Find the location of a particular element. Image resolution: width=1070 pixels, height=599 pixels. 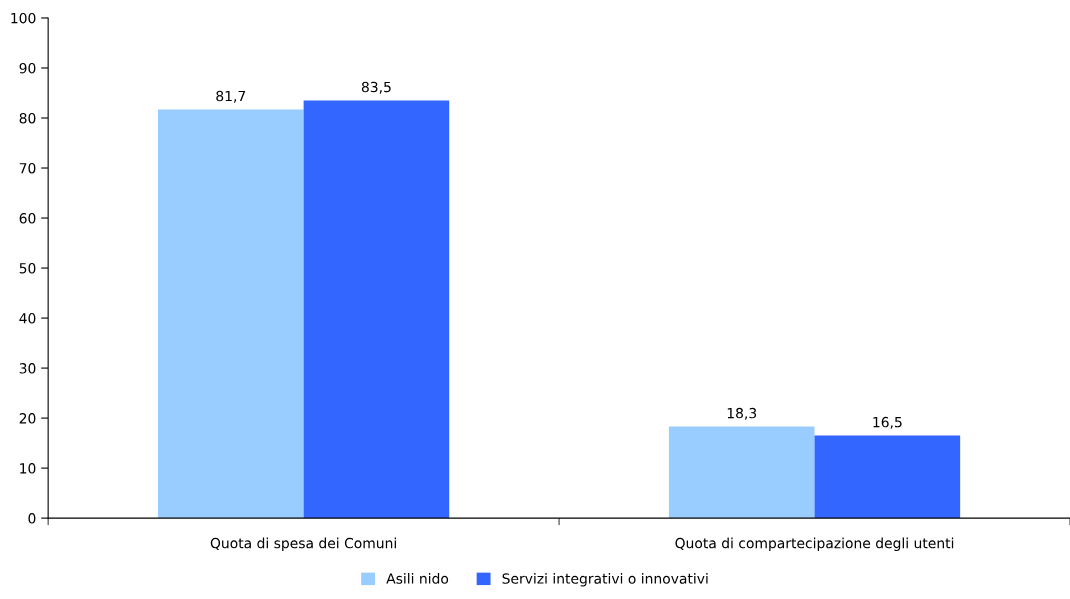

legend-label: Servizi integrativi o innovativi is located at coordinates (605, 580).